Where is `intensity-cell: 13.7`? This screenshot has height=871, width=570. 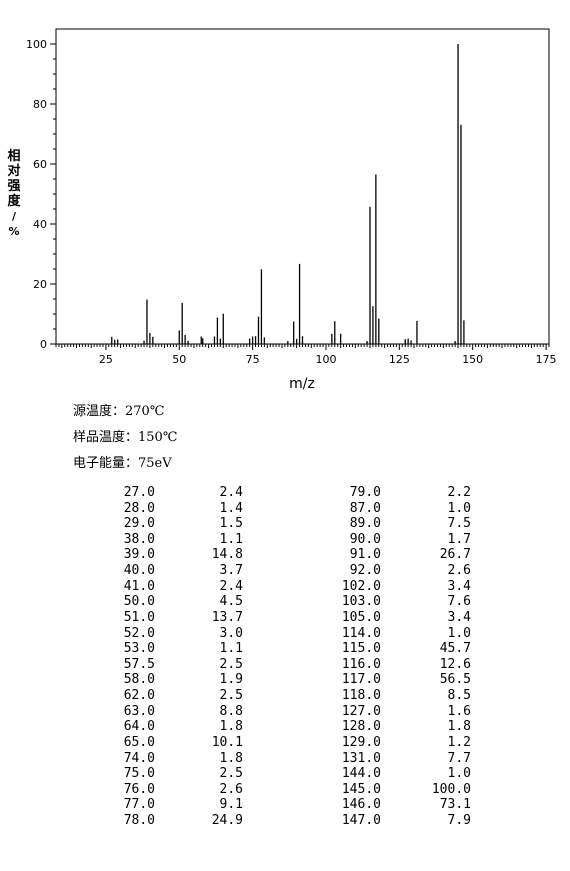
intensity-cell: 13.7 is located at coordinates (227, 617).